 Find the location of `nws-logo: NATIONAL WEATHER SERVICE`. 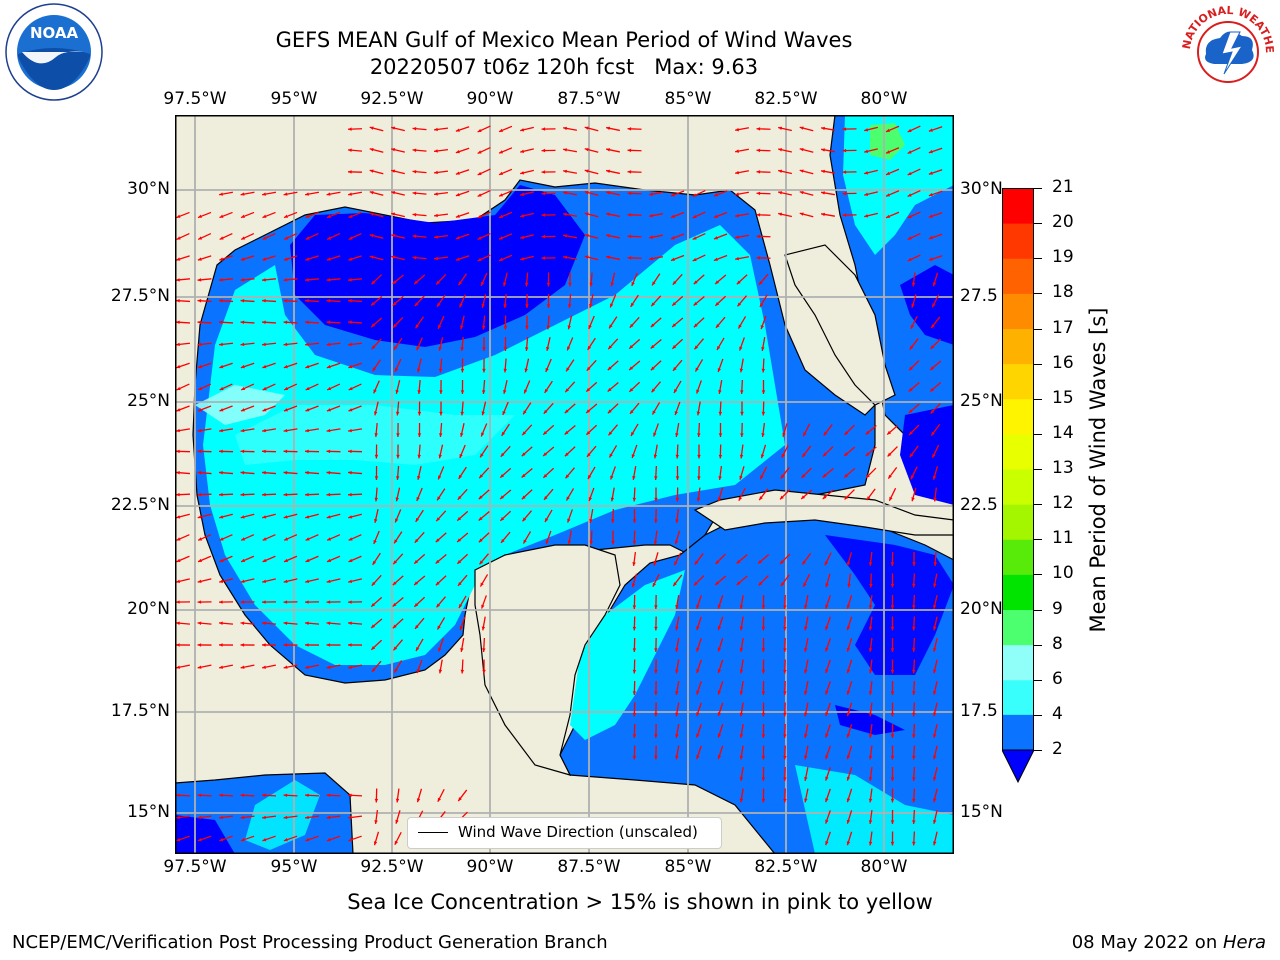

nws-logo: NATIONAL WEATHER SERVICE is located at coordinates (1226, 51).